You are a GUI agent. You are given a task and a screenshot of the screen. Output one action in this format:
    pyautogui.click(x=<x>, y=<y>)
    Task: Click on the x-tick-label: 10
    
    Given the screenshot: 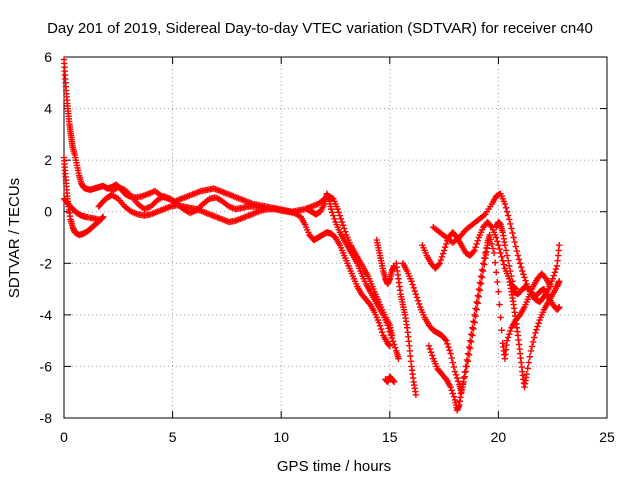 What is the action you would take?
    pyautogui.click(x=281, y=437)
    